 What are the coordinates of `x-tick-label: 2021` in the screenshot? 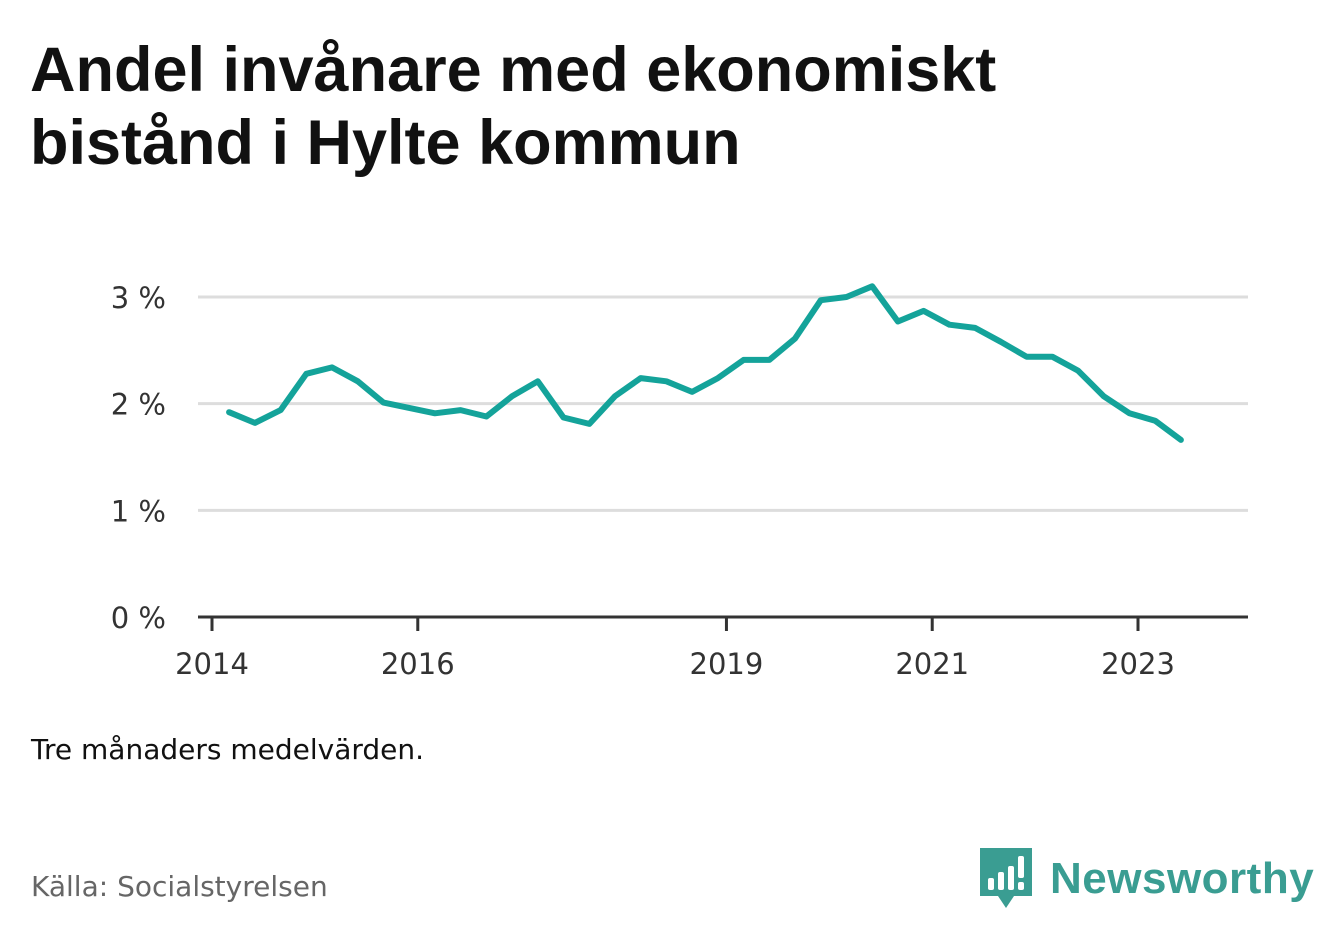 It's located at (932, 664).